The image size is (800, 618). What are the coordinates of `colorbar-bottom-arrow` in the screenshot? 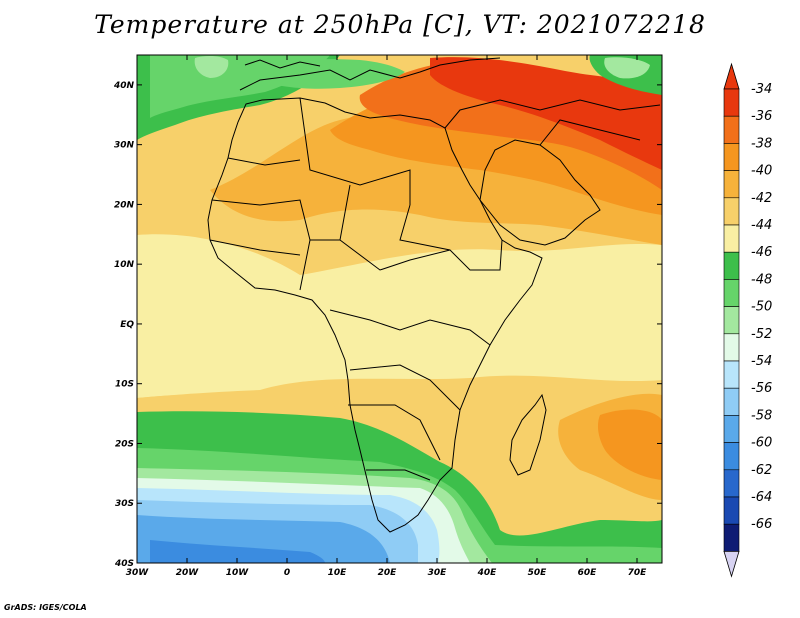 It's located at (731, 564).